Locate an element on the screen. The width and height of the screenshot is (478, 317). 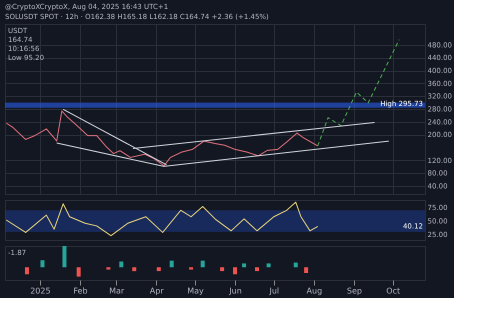
x-tick-label: Mar is located at coordinates (117, 291).